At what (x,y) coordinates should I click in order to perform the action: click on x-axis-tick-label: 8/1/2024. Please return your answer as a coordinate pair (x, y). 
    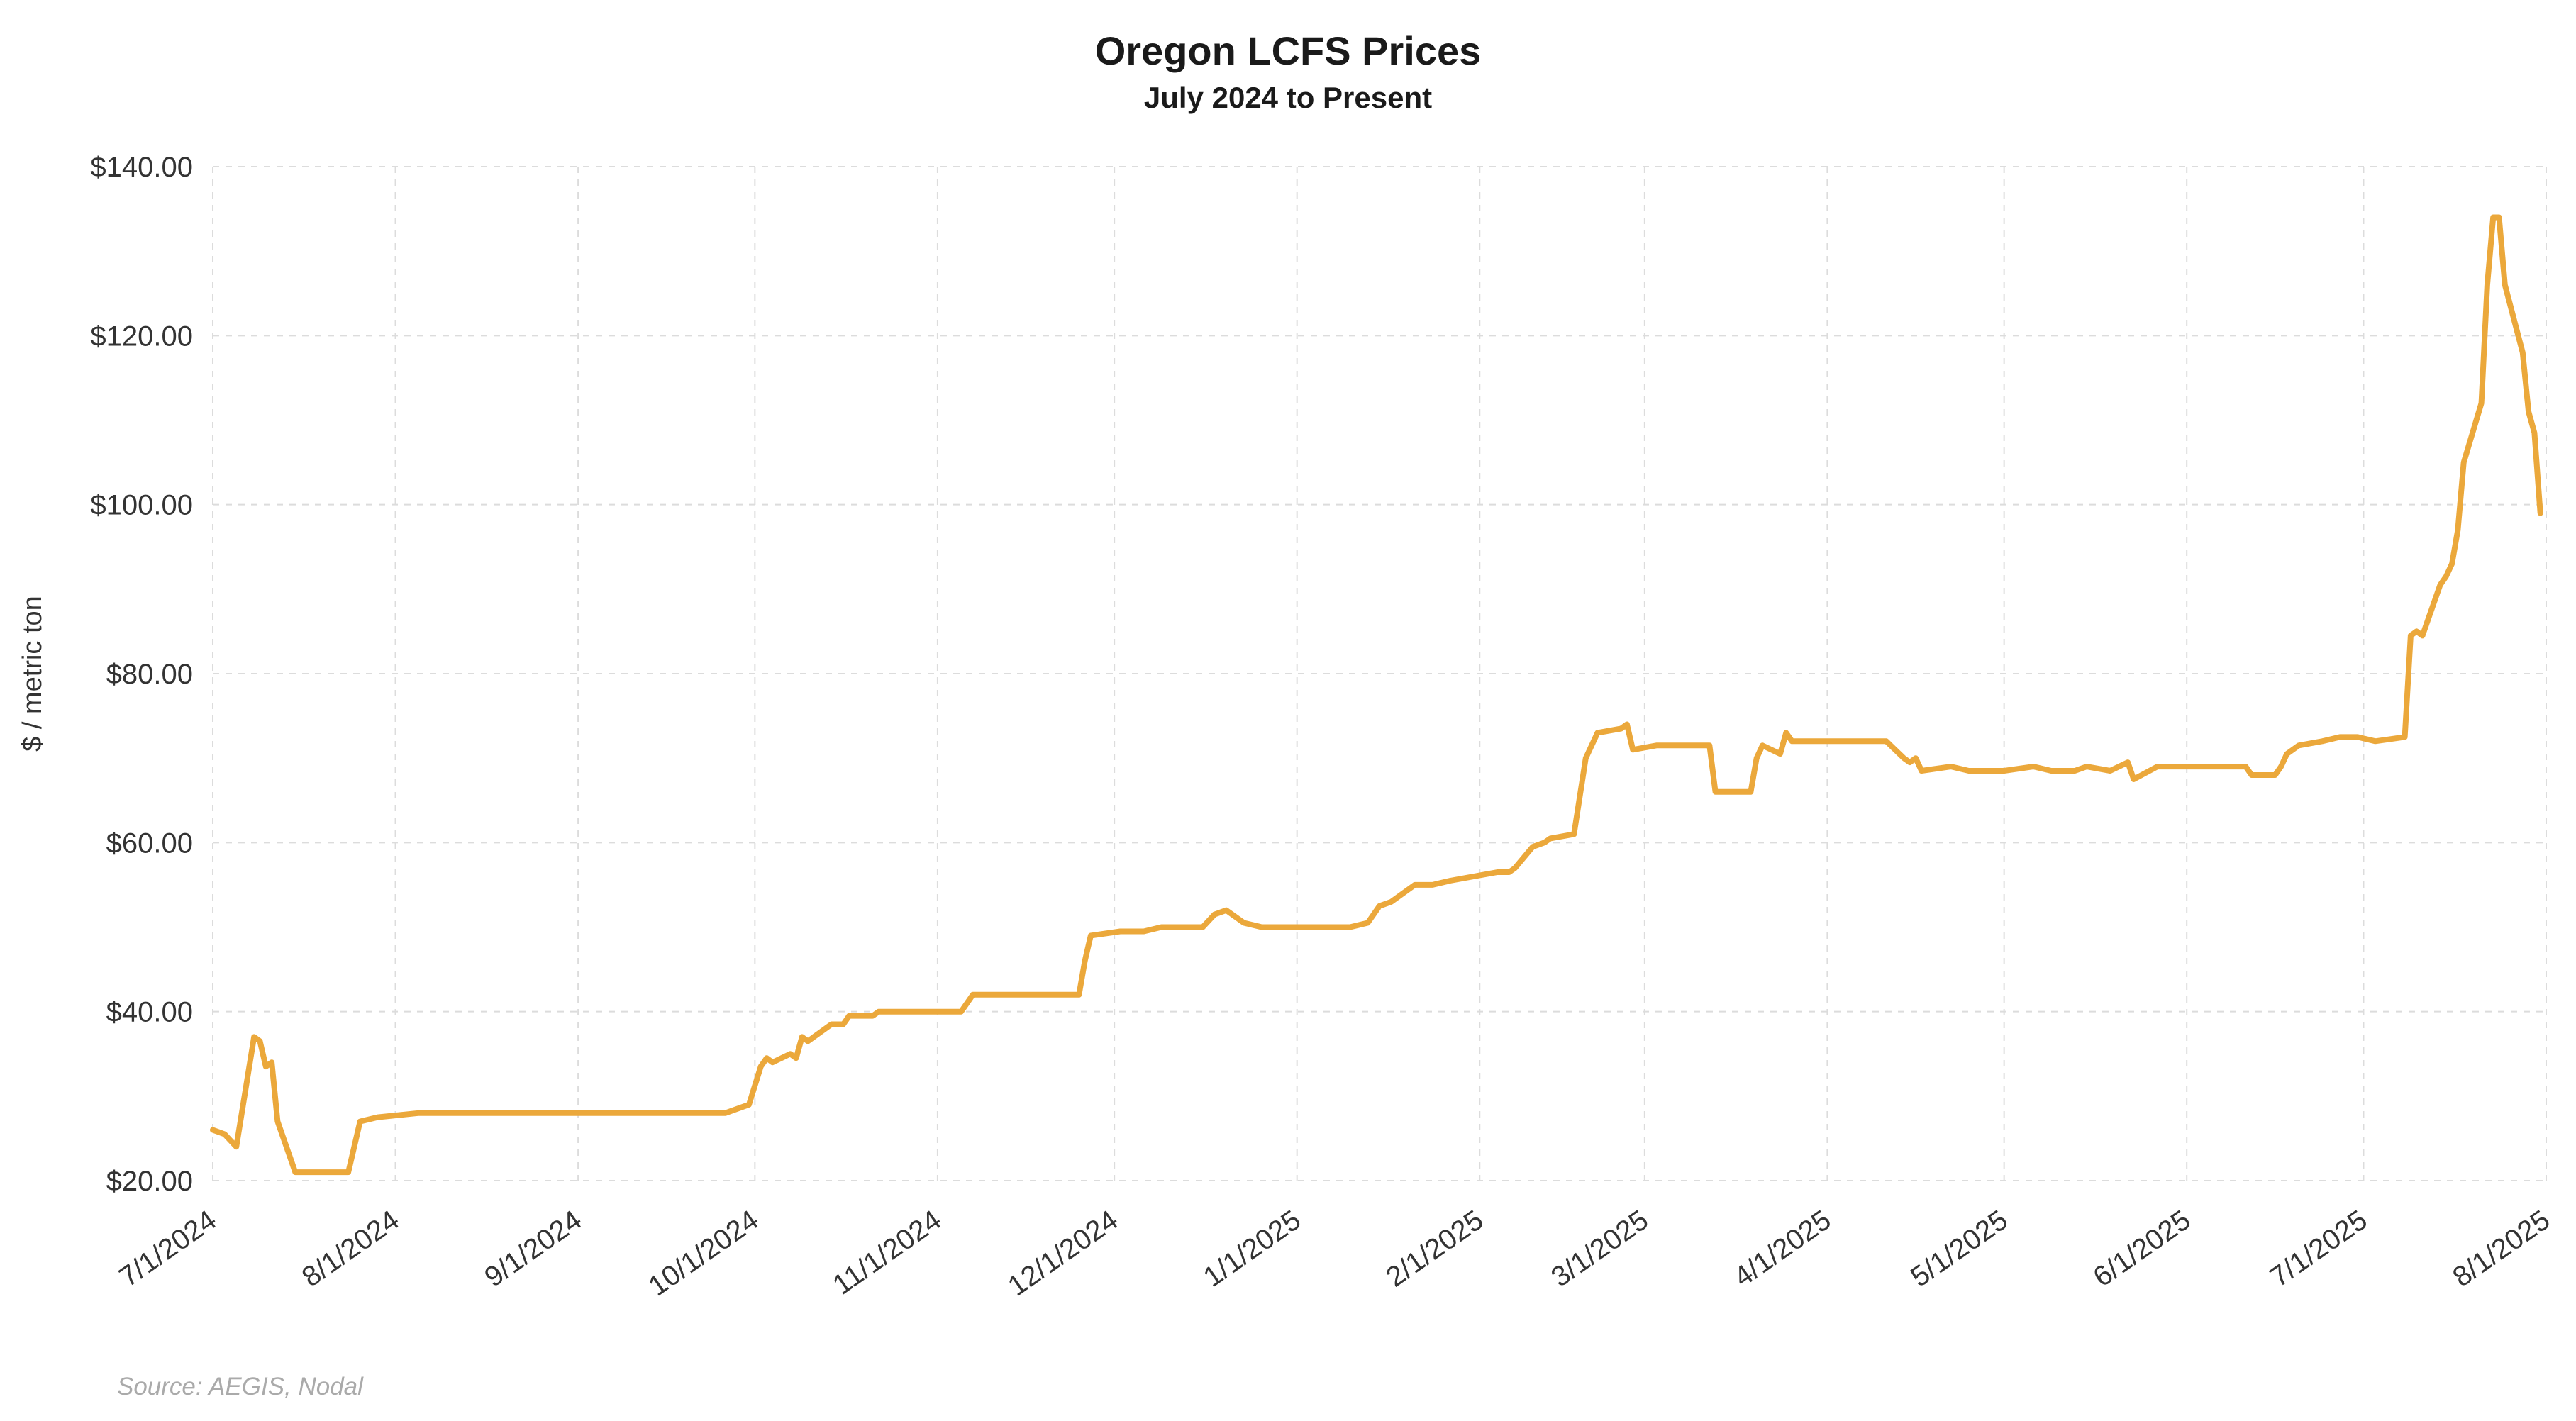
    Looking at the image, I should click on (350, 1248).